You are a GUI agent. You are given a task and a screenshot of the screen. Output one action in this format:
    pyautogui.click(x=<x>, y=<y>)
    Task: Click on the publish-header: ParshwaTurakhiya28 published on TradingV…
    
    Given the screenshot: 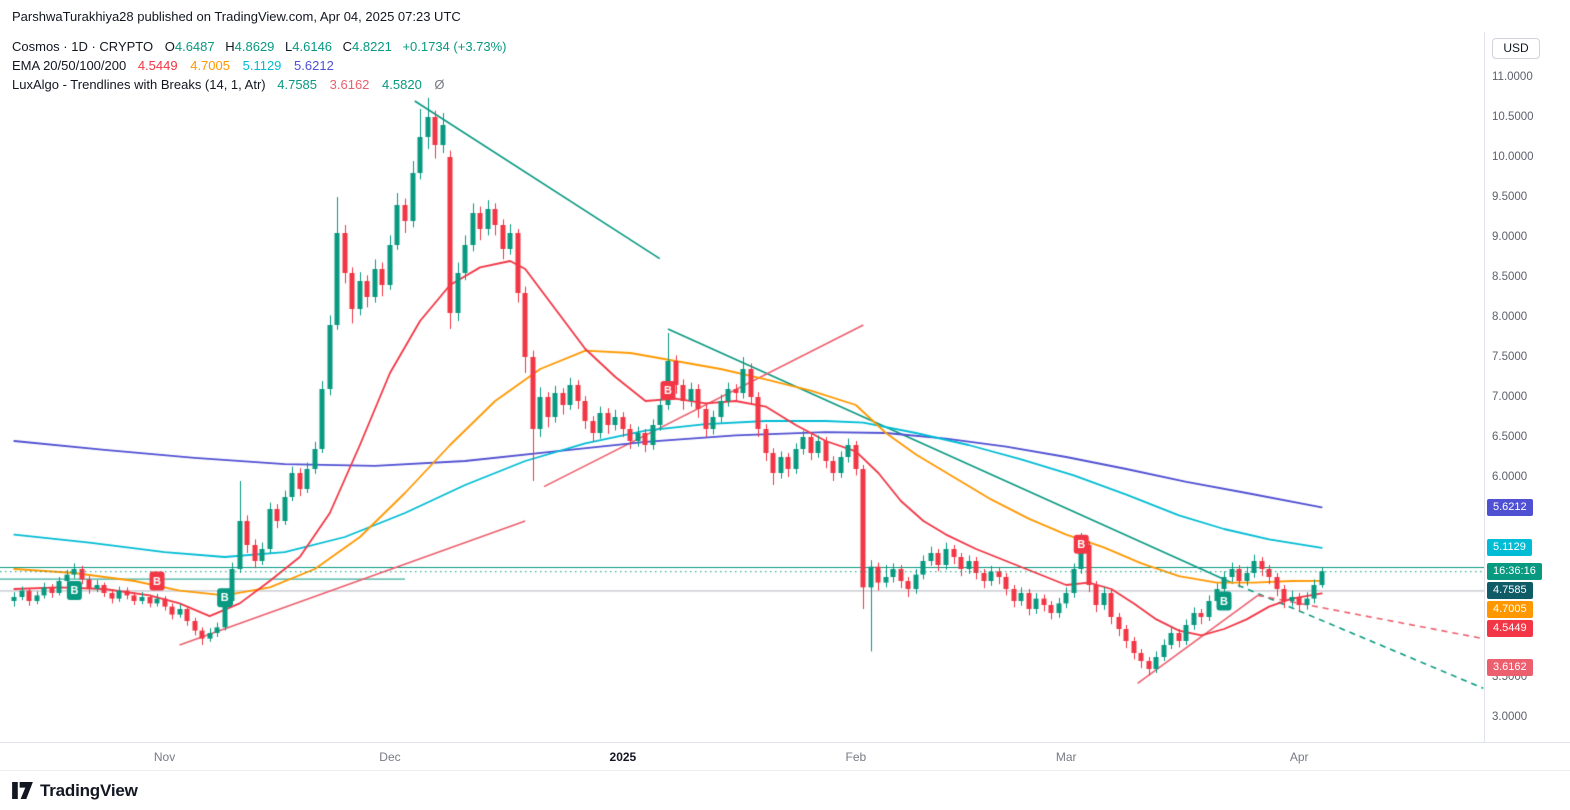 What is the action you would take?
    pyautogui.click(x=785, y=16)
    